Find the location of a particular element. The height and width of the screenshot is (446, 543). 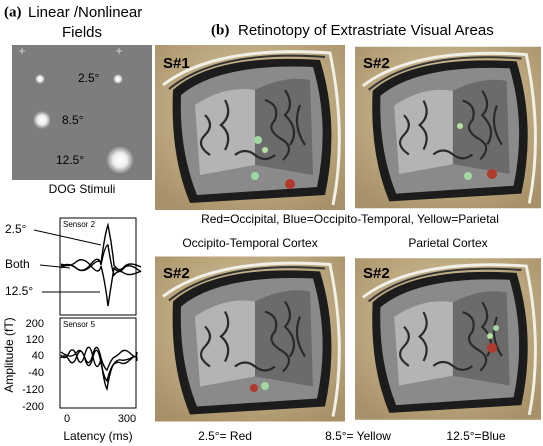

x-tick-label: 300 is located at coordinates (127, 419).